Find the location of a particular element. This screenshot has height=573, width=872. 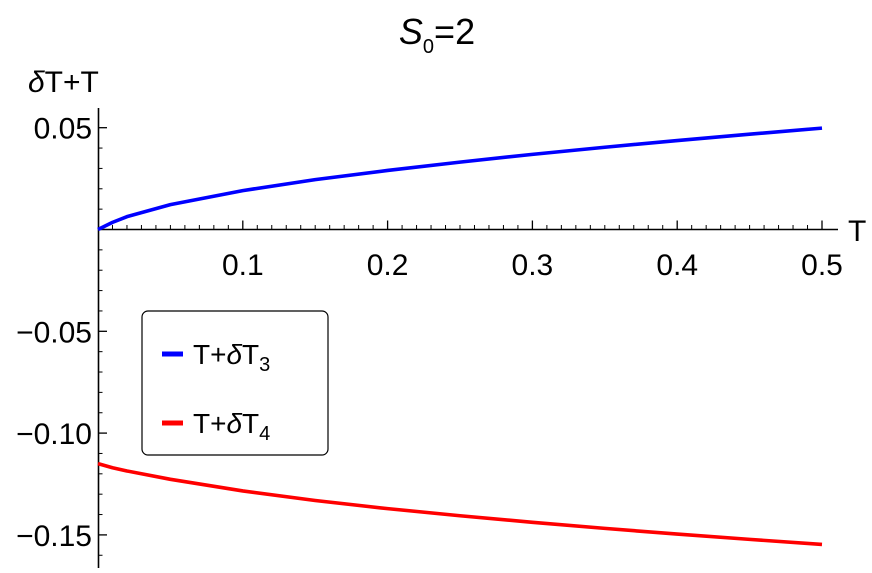

x-tick-label-0: 0.1 is located at coordinates (243, 265).